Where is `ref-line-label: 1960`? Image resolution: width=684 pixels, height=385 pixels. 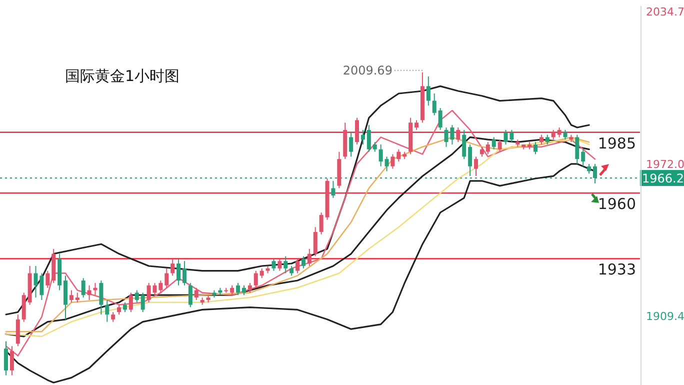
ref-line-label: 1960 is located at coordinates (617, 204).